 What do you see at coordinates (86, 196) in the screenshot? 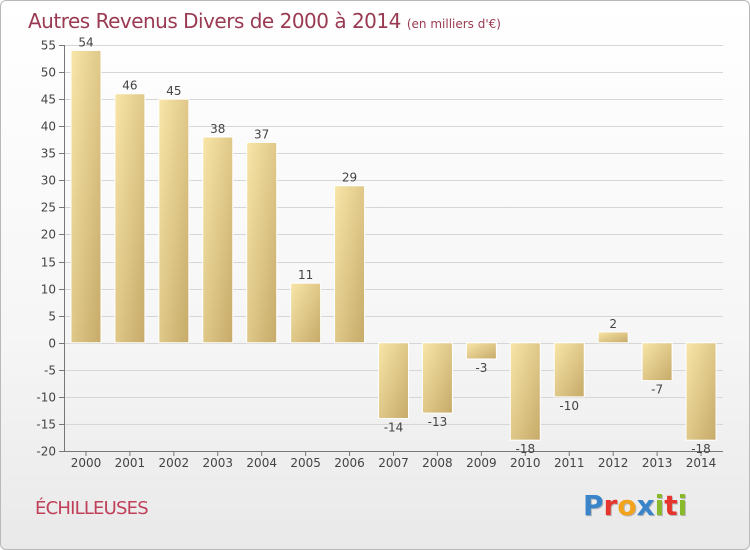
I see `bar-2000` at bounding box center [86, 196].